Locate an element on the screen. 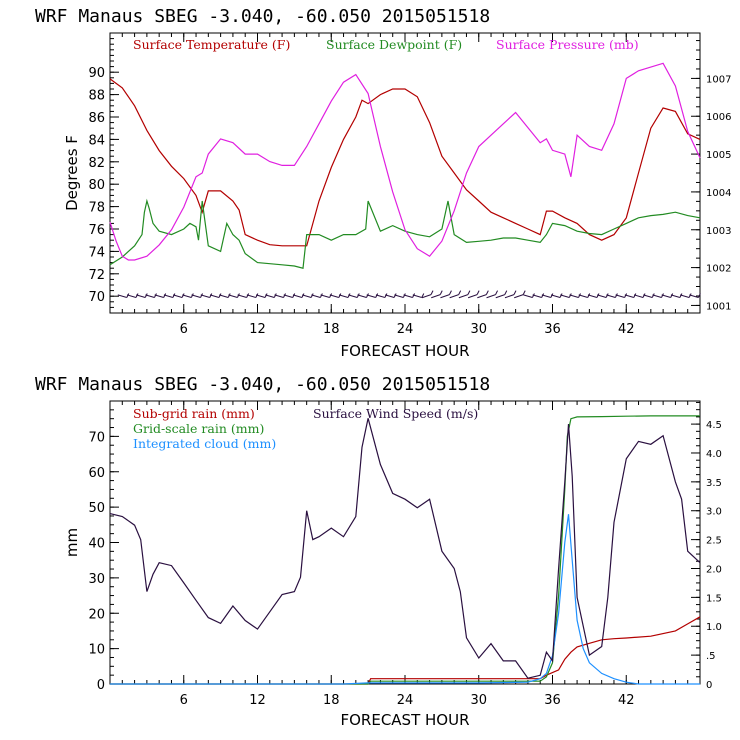  y-tick-label: 88 is located at coordinates (96, 96).